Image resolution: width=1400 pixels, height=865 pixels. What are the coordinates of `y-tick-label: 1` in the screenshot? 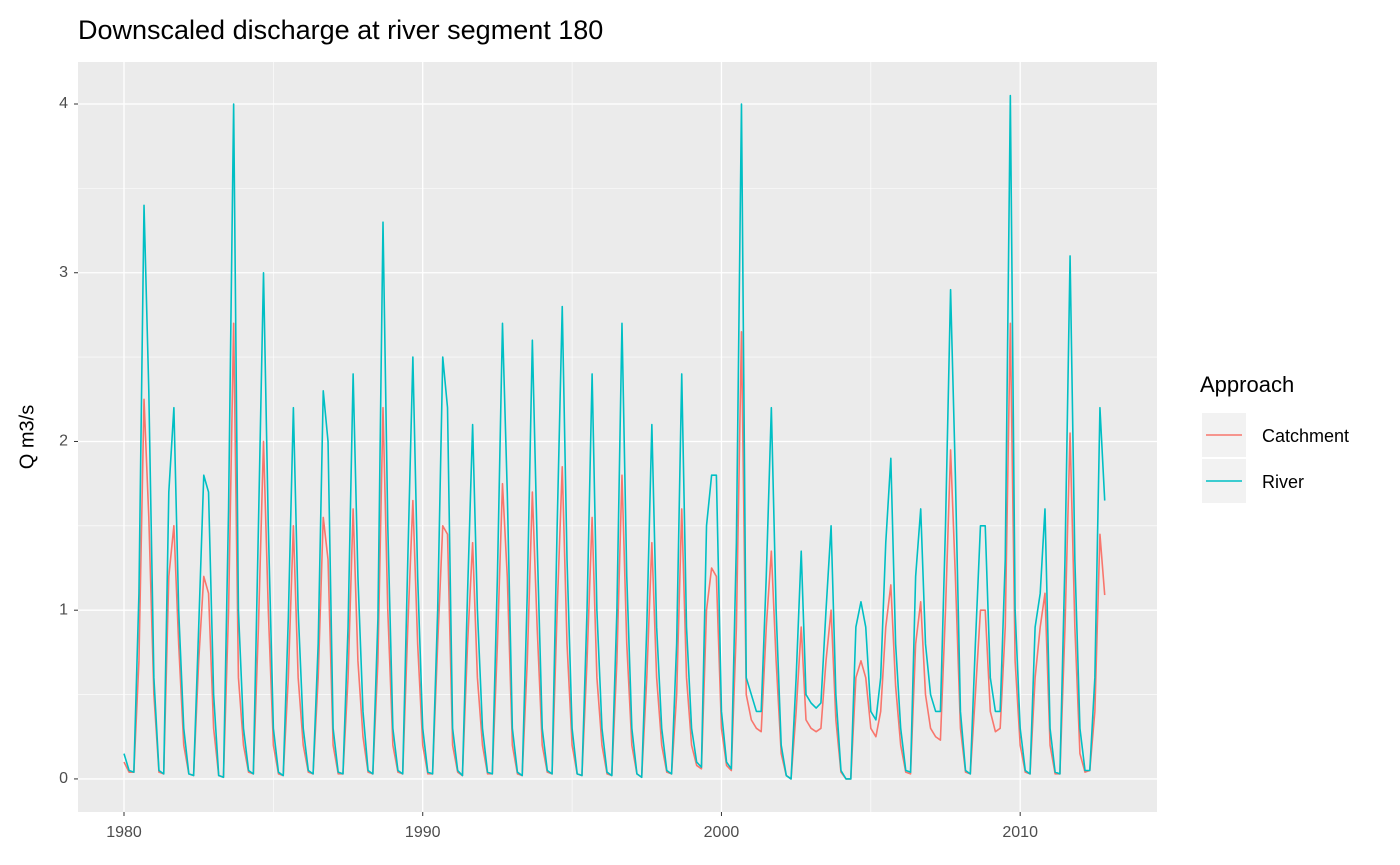 It's located at (63, 609).